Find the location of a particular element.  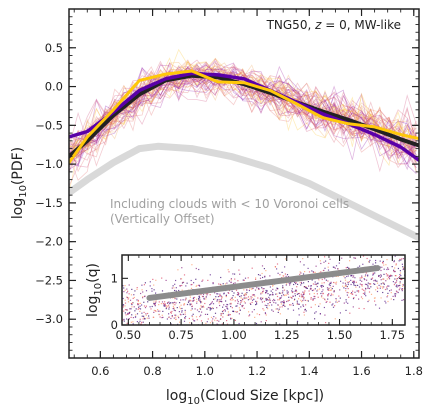

x-tick-label: 0.6 is located at coordinates (100, 371).